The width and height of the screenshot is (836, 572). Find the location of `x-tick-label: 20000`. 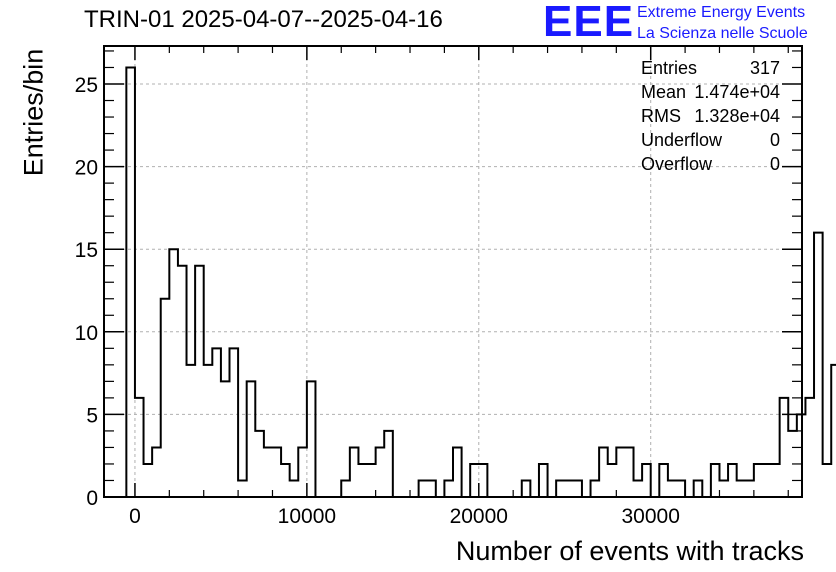

x-tick-label: 20000 is located at coordinates (479, 516).